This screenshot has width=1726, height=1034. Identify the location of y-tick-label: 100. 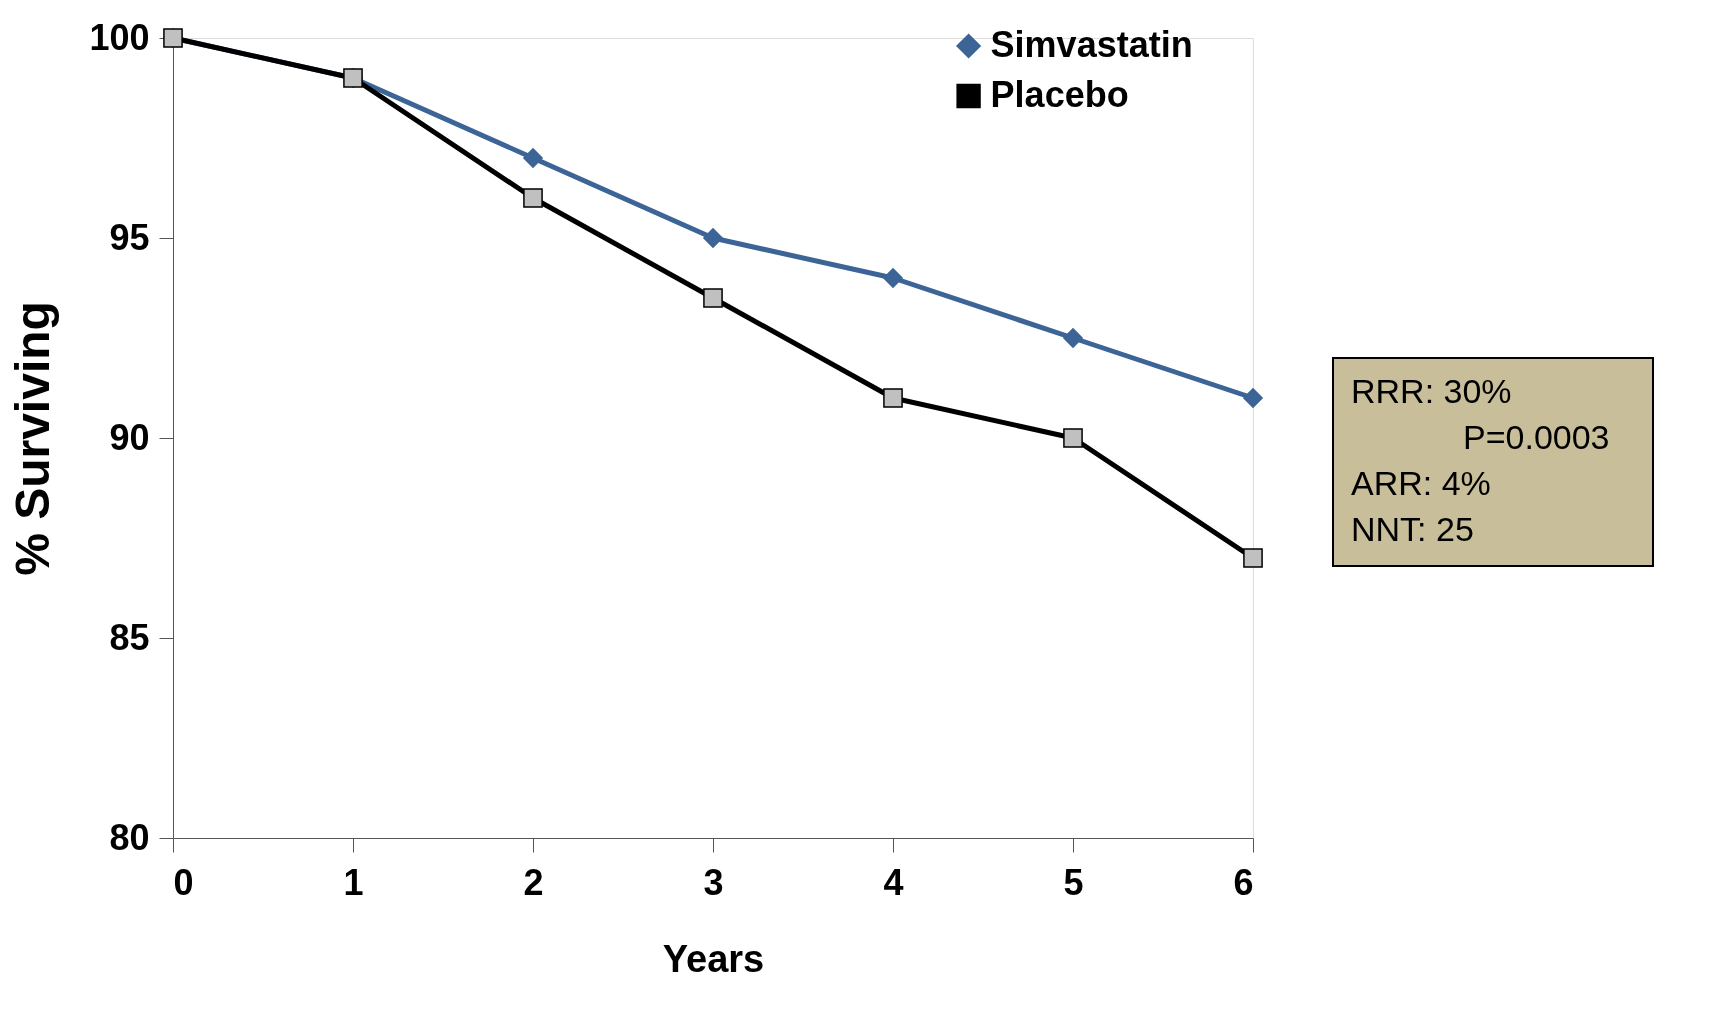
(119, 37).